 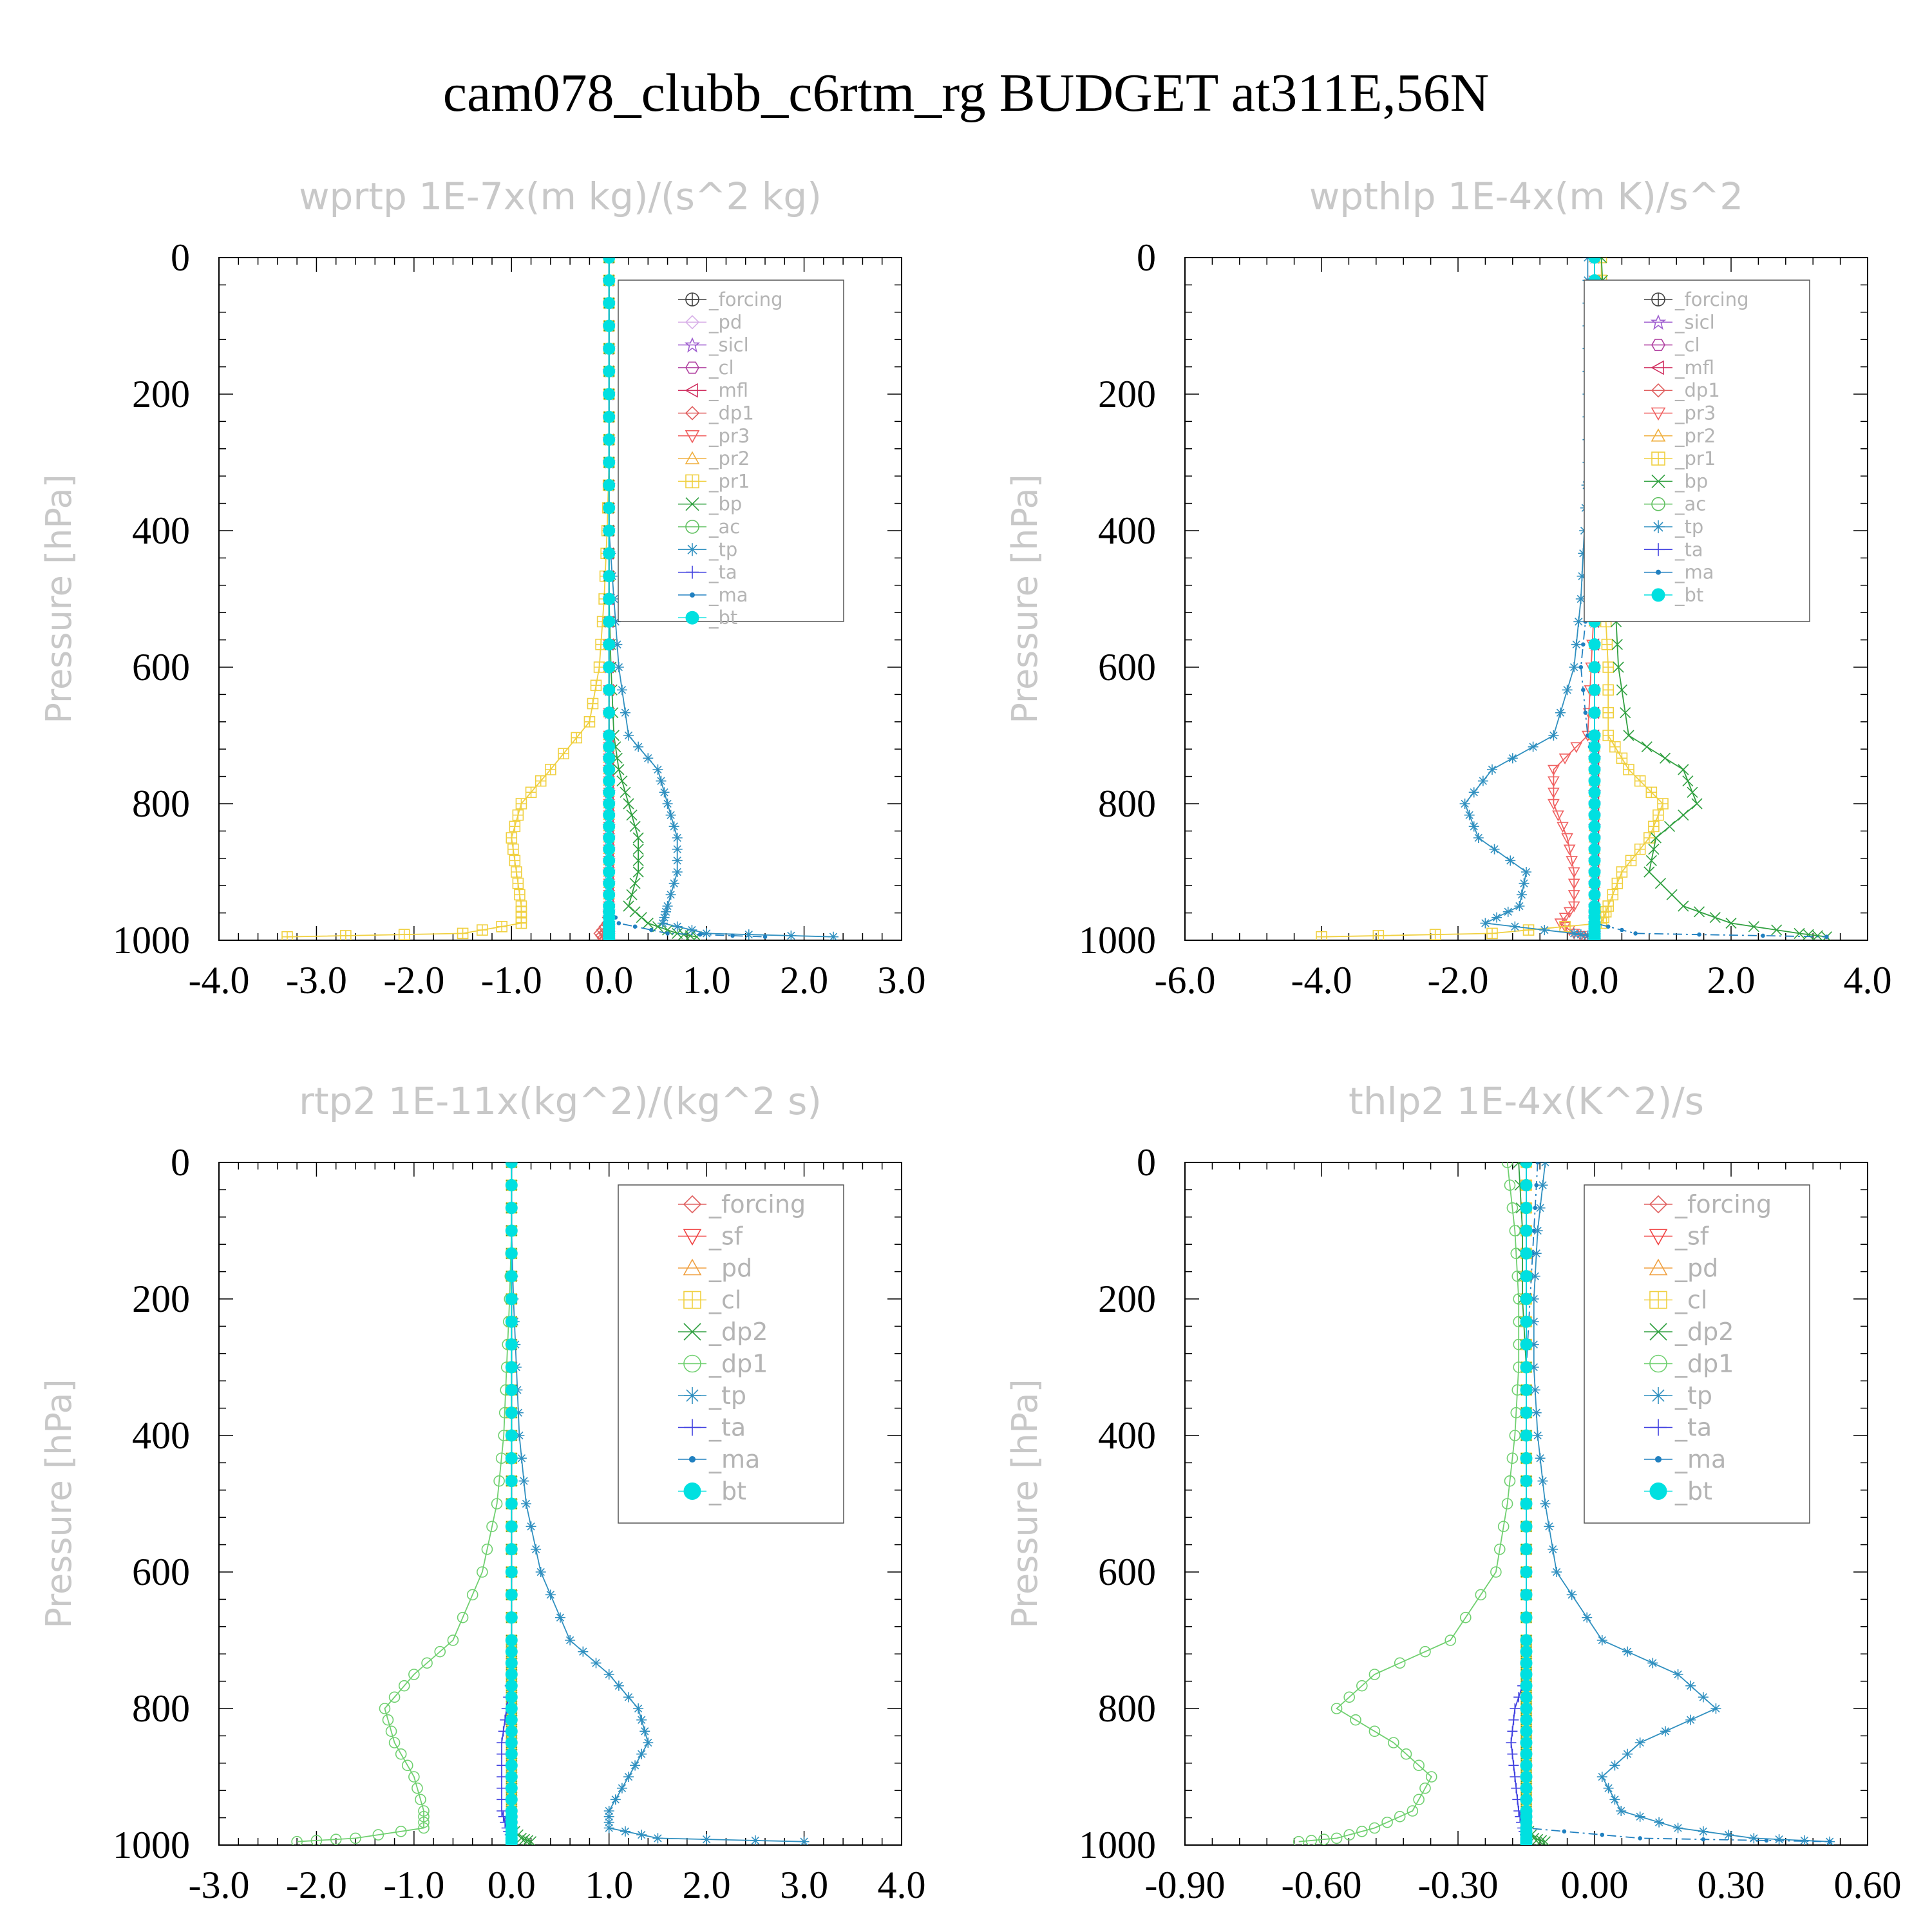 What do you see at coordinates (1704, 1364) in the screenshot?
I see `legend-label: _dp1` at bounding box center [1704, 1364].